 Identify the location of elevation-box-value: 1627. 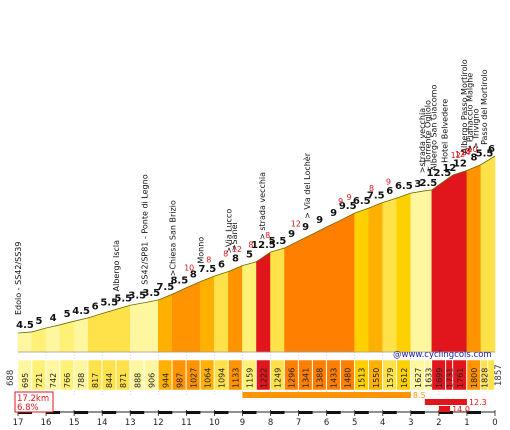
(418, 378).